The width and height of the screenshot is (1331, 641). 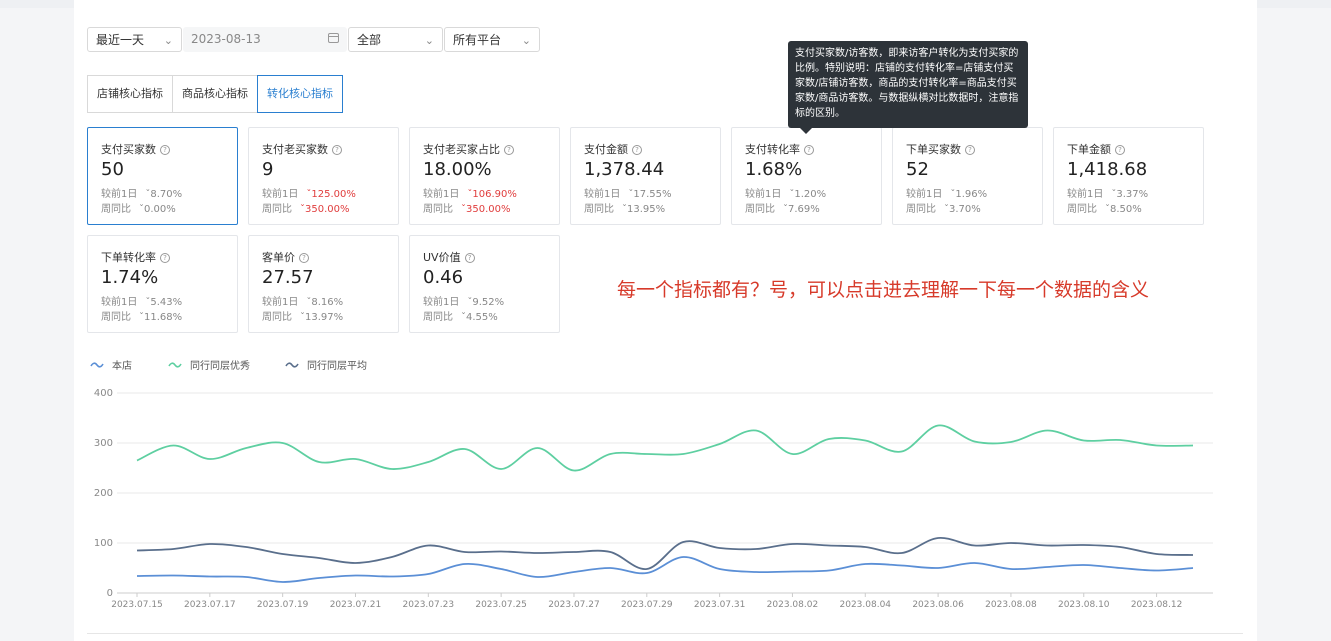 What do you see at coordinates (665, 633) in the screenshot?
I see `bottom-divider` at bounding box center [665, 633].